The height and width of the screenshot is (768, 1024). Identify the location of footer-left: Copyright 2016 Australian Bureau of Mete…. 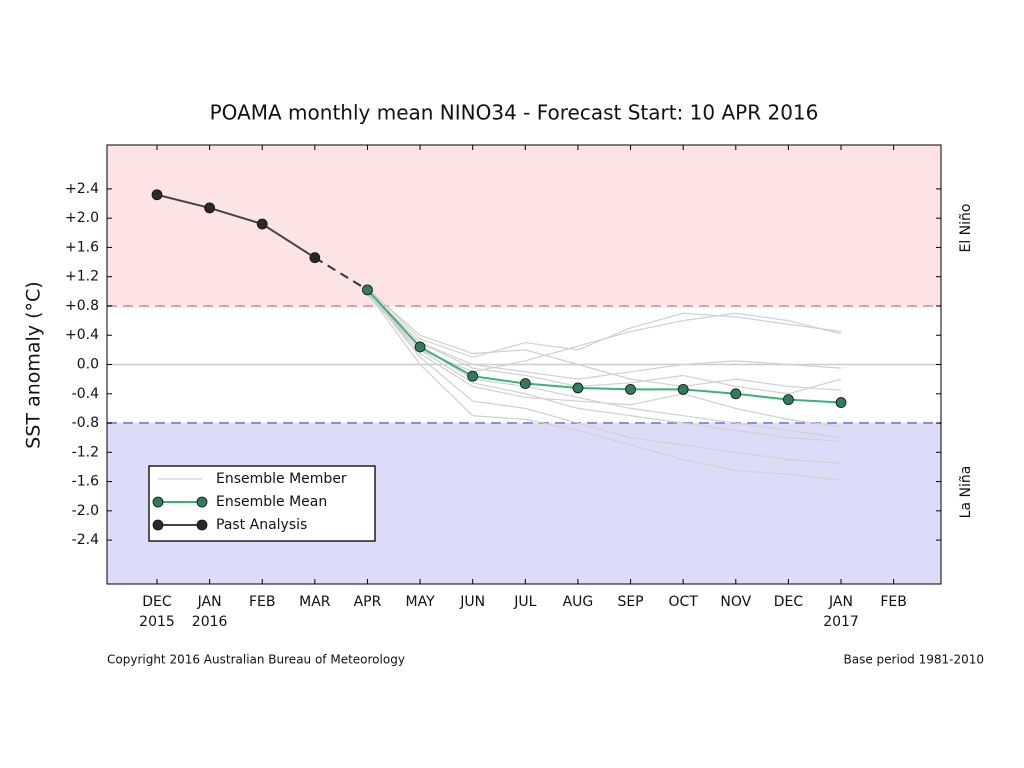
(256, 660).